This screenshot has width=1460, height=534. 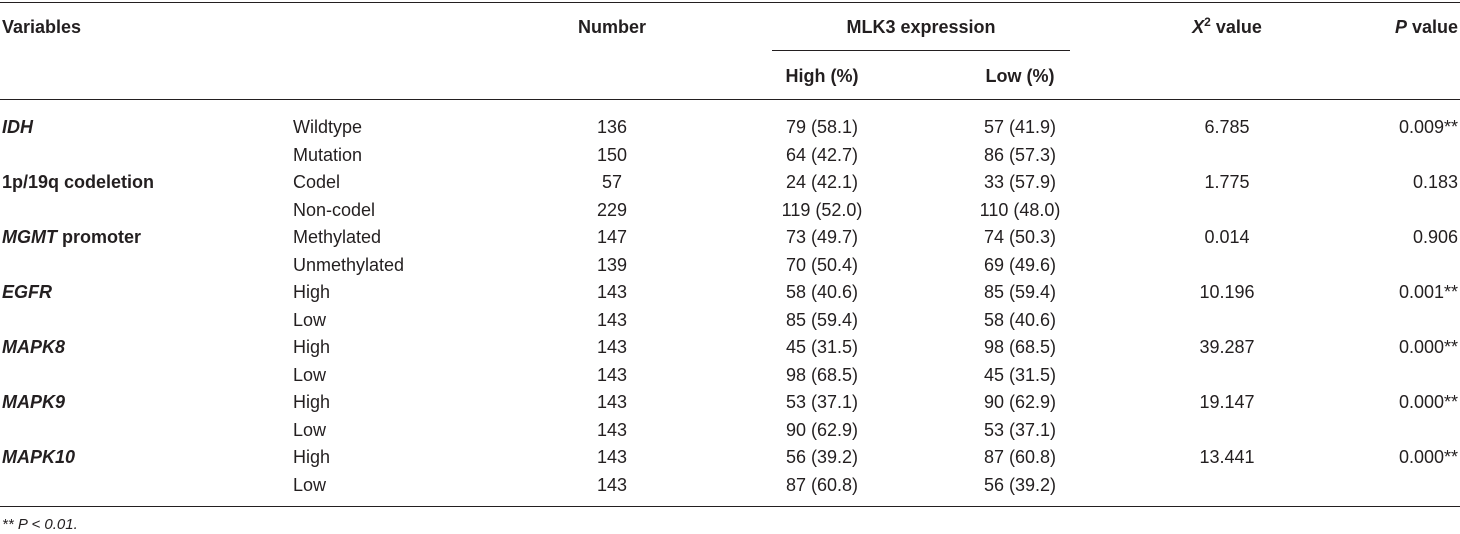 What do you see at coordinates (921, 50) in the screenshot?
I see `expression-underline` at bounding box center [921, 50].